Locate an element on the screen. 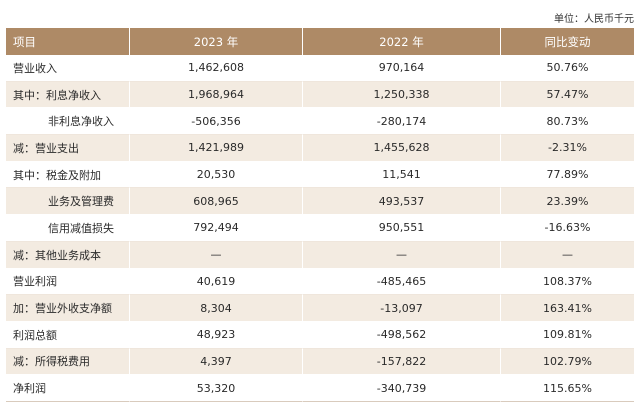  row-2023: 8,304 is located at coordinates (216, 308).